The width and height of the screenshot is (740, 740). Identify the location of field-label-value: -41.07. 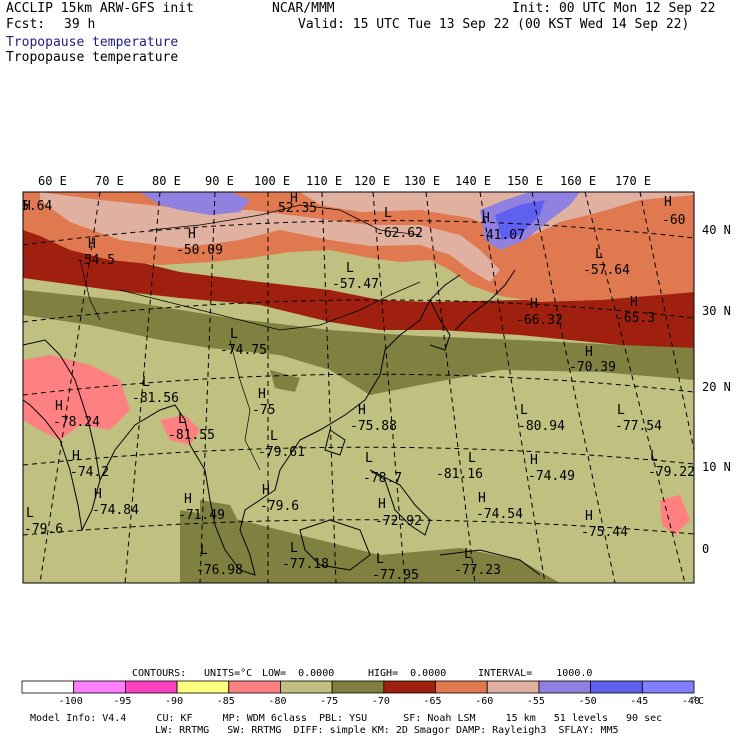
(501, 235).